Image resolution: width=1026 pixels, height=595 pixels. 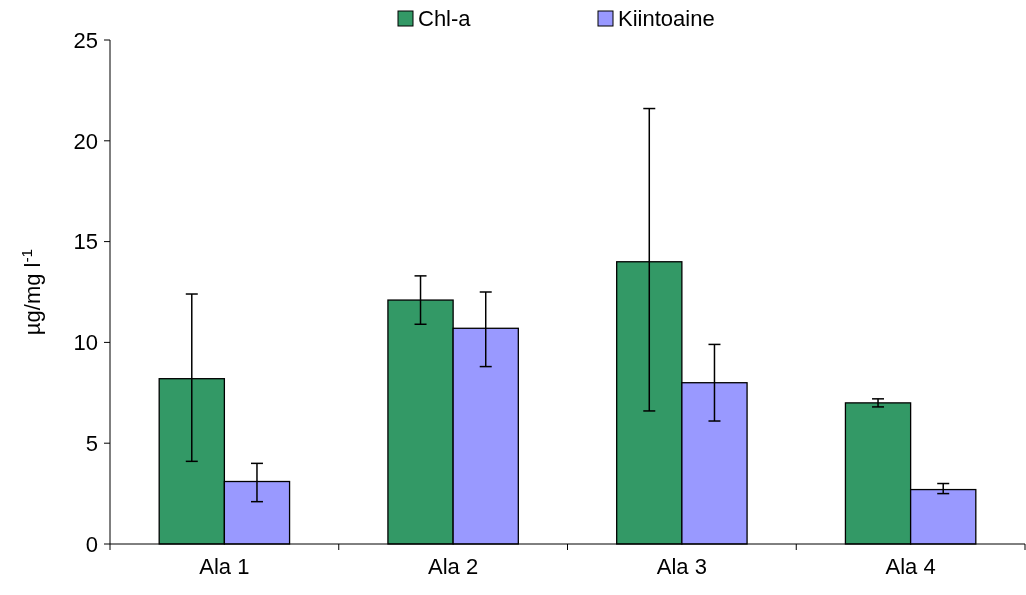 I want to click on y-tick-label: 5, so click(x=91, y=443).